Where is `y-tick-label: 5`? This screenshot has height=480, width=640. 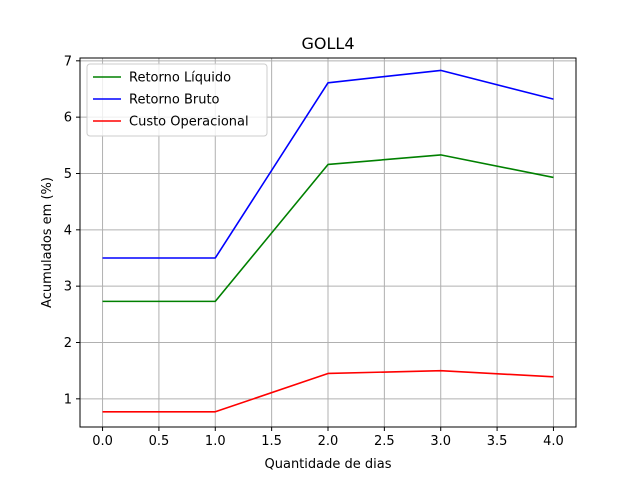 y-tick-label: 5 is located at coordinates (68, 174).